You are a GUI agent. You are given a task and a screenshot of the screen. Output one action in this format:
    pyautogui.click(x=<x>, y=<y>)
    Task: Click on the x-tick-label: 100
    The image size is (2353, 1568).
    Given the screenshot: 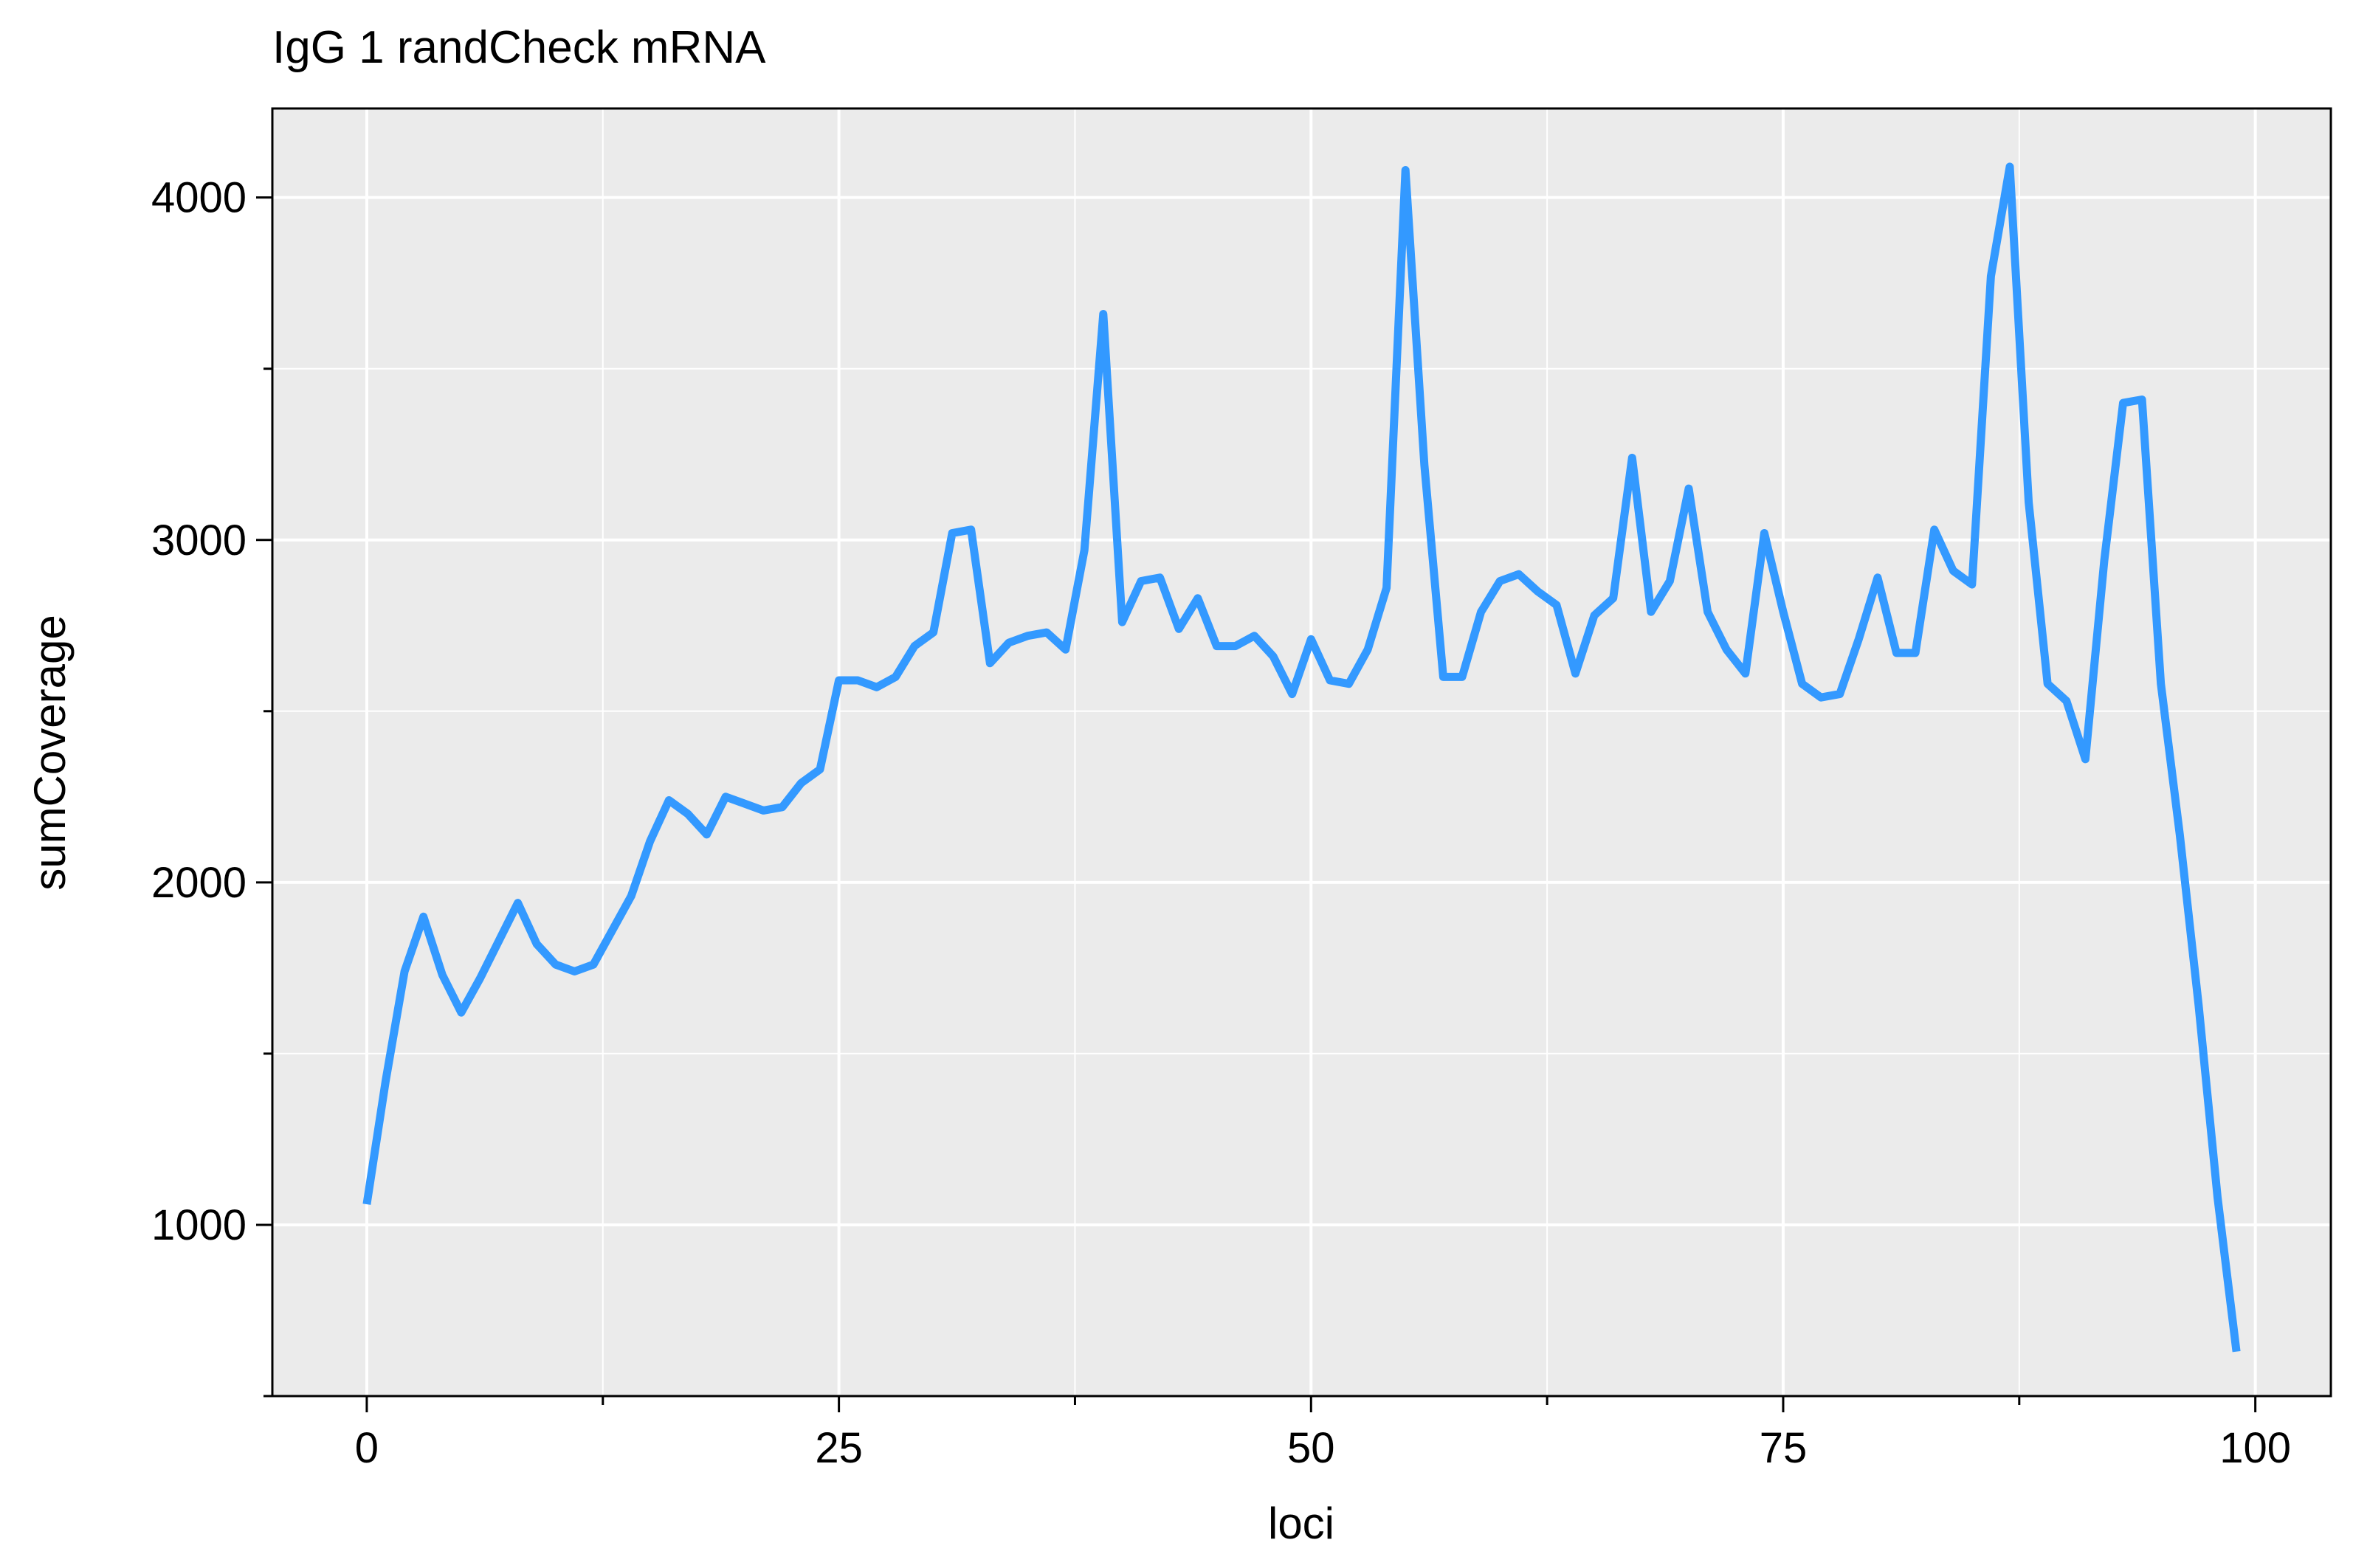 What is the action you would take?
    pyautogui.click(x=2255, y=1448)
    